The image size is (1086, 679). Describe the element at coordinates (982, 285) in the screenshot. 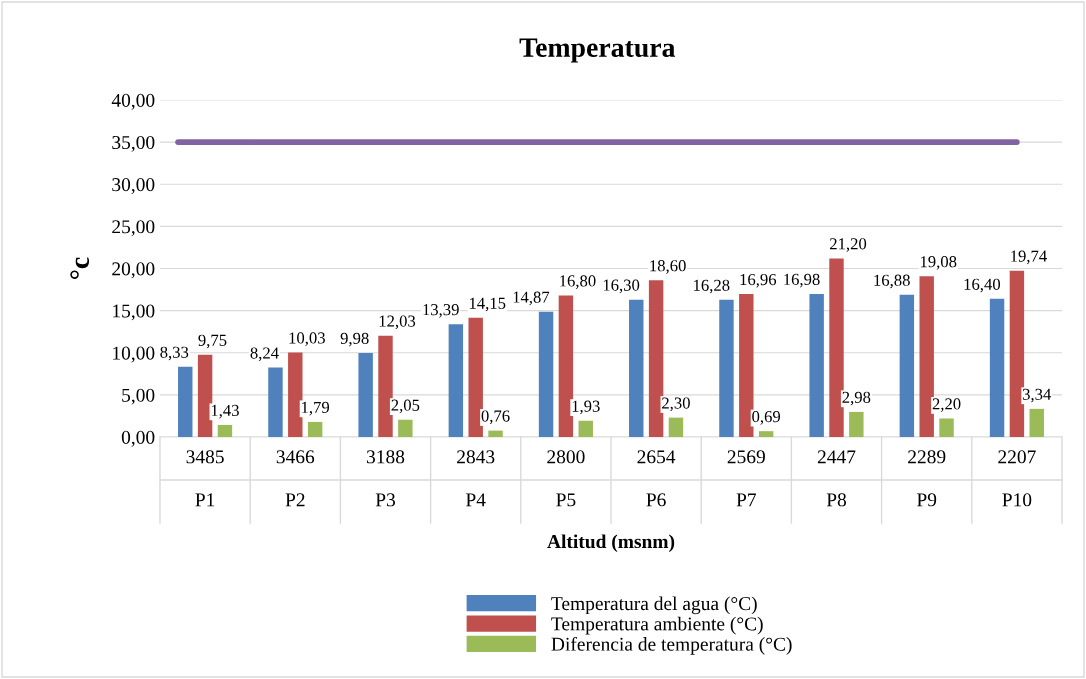

I see `data-label: 16,40` at that location.